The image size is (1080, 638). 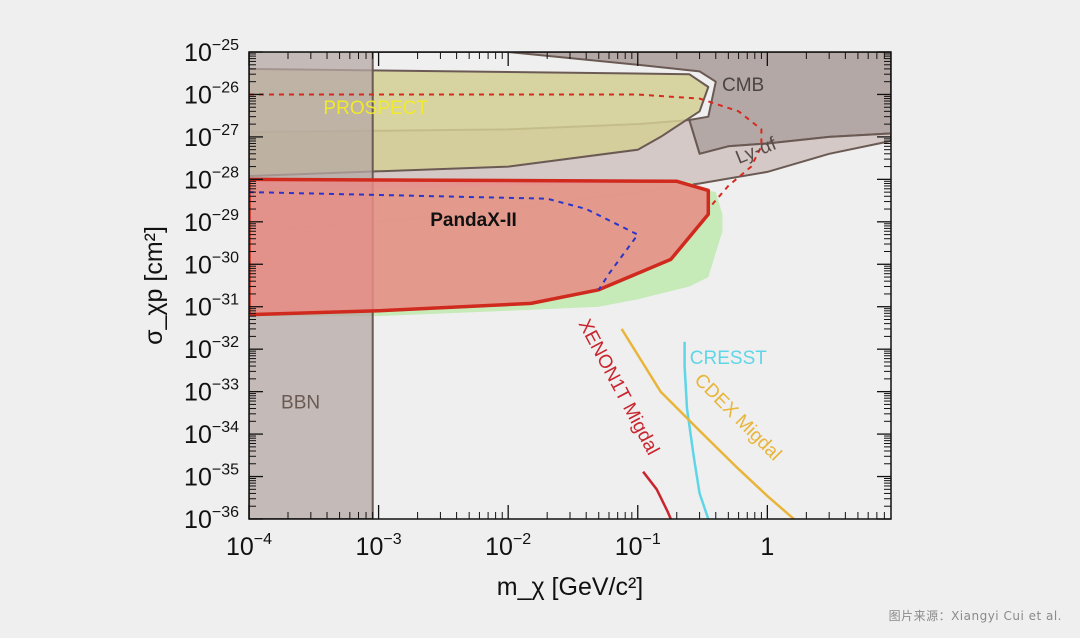 What do you see at coordinates (767, 547) in the screenshot?
I see `x-tick-label: 1` at bounding box center [767, 547].